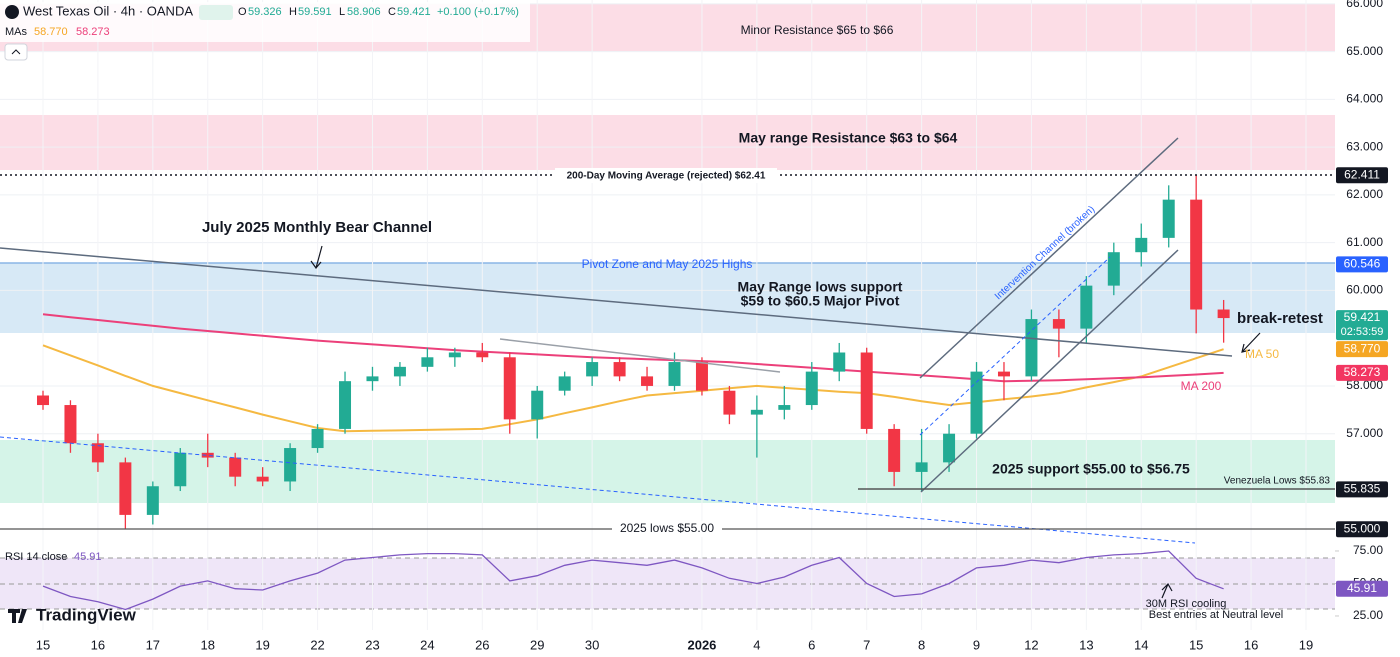  I want to click on symbol-title: West Texas Oil · 4h · OANDA, so click(108, 10).